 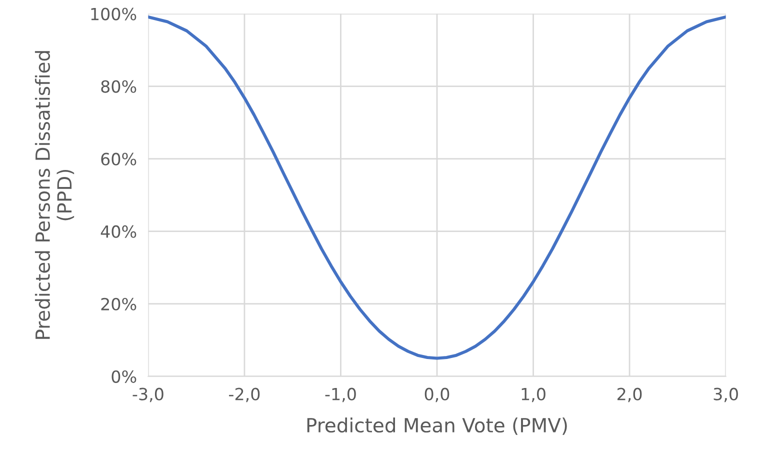 What do you see at coordinates (630, 395) in the screenshot?
I see `x-tick-label: 2,0` at bounding box center [630, 395].